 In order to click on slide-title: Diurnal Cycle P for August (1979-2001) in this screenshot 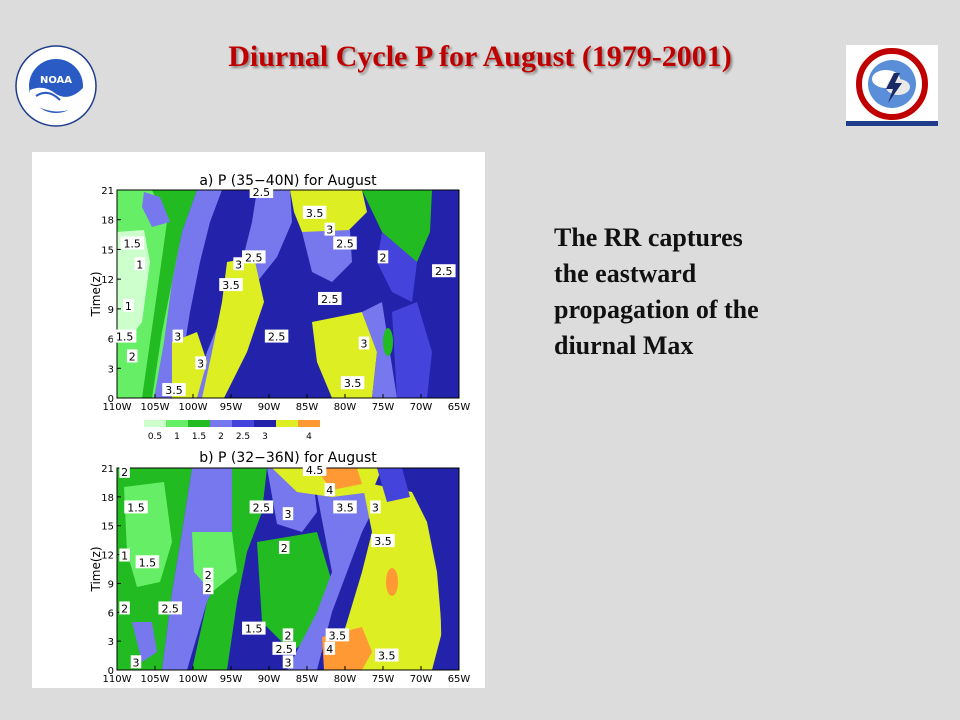, I will do `click(480, 56)`.